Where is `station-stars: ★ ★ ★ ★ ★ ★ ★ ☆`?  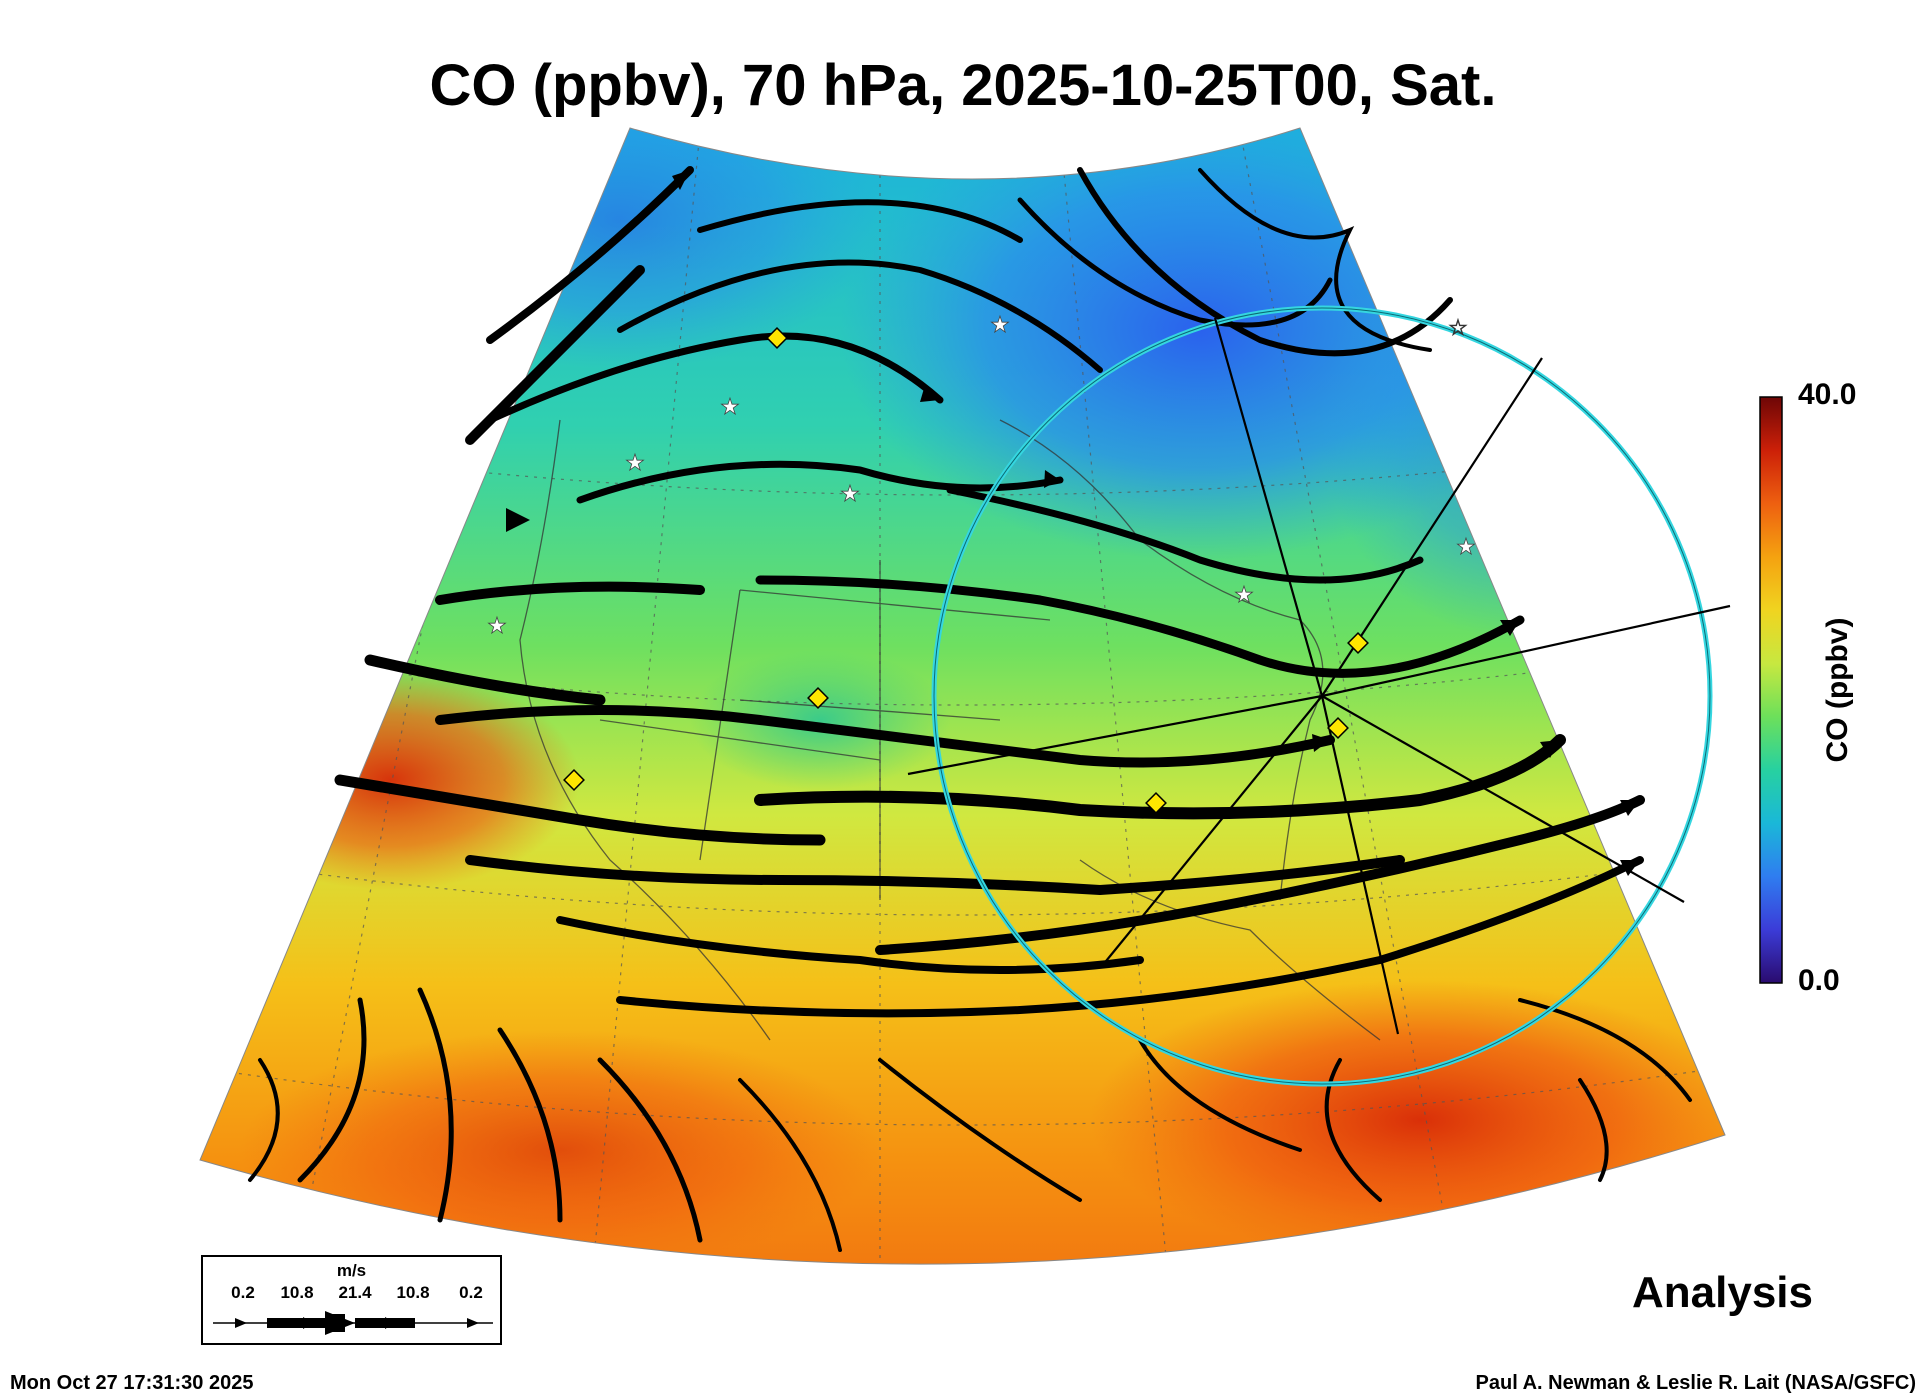
station-stars: ★ ★ ★ ★ ★ ★ ★ ☆ is located at coordinates (982, 475).